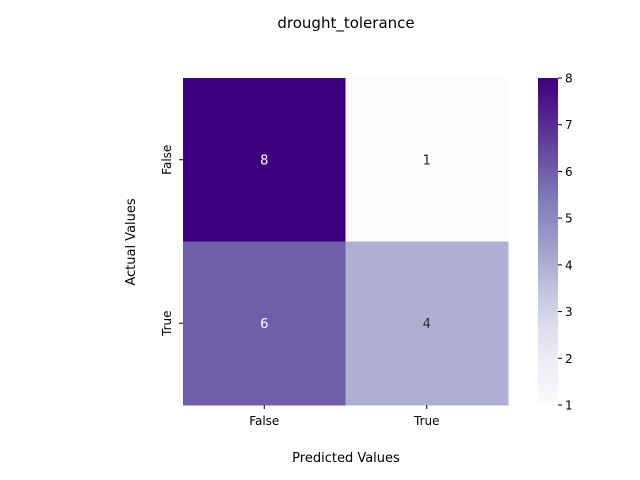 The height and width of the screenshot is (480, 640). What do you see at coordinates (264, 421) in the screenshot?
I see `x-tick-label: False` at bounding box center [264, 421].